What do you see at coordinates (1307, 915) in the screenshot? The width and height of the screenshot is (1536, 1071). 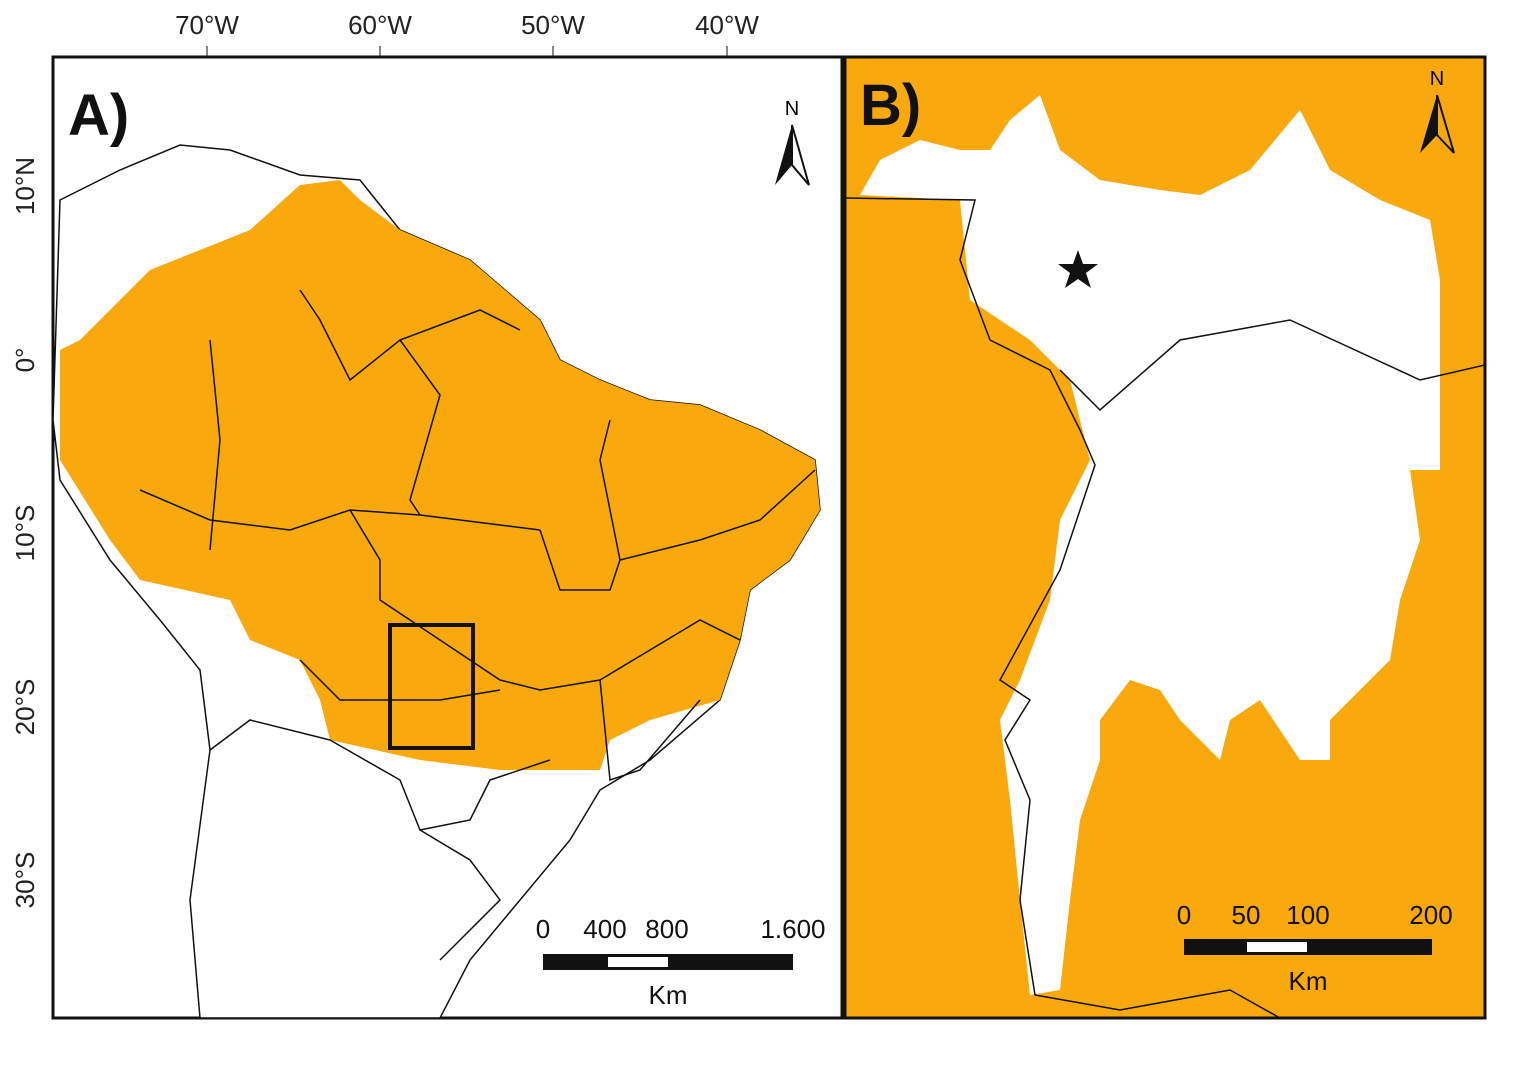 I see `scale-tick: 100` at bounding box center [1307, 915].